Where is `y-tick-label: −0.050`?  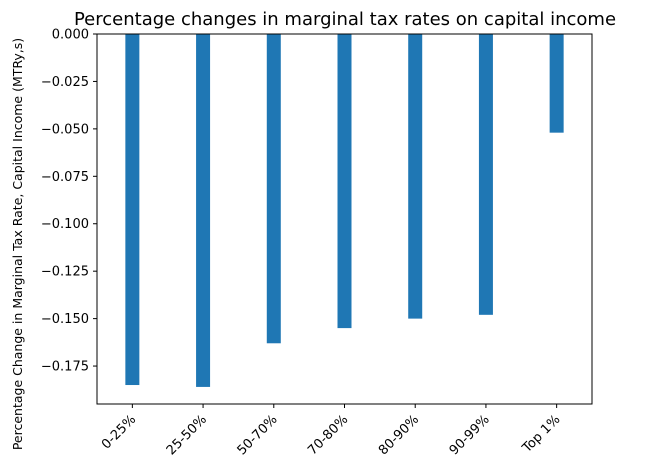
y-tick-label: −0.050 is located at coordinates (65, 129).